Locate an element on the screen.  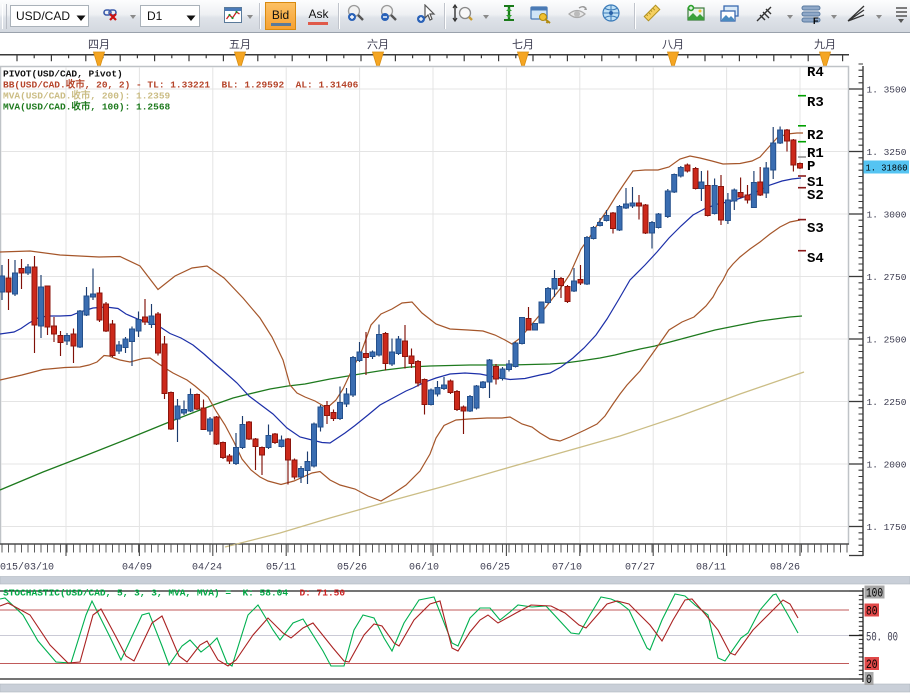
svg-text: 四月 is located at coordinates (99, 45).